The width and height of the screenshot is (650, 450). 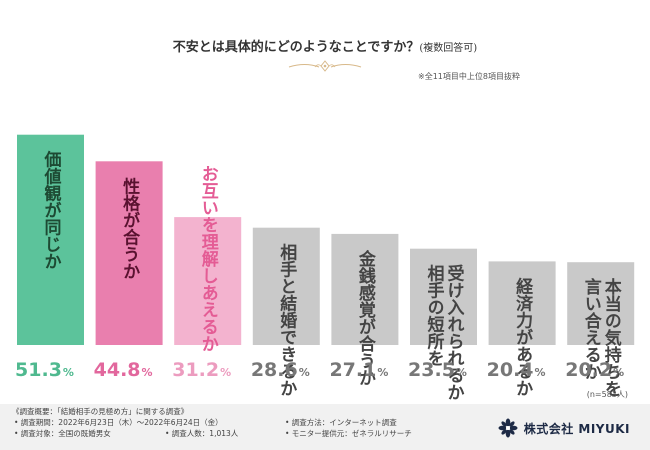 I want to click on bar-value: 20.2%, so click(x=594, y=370).